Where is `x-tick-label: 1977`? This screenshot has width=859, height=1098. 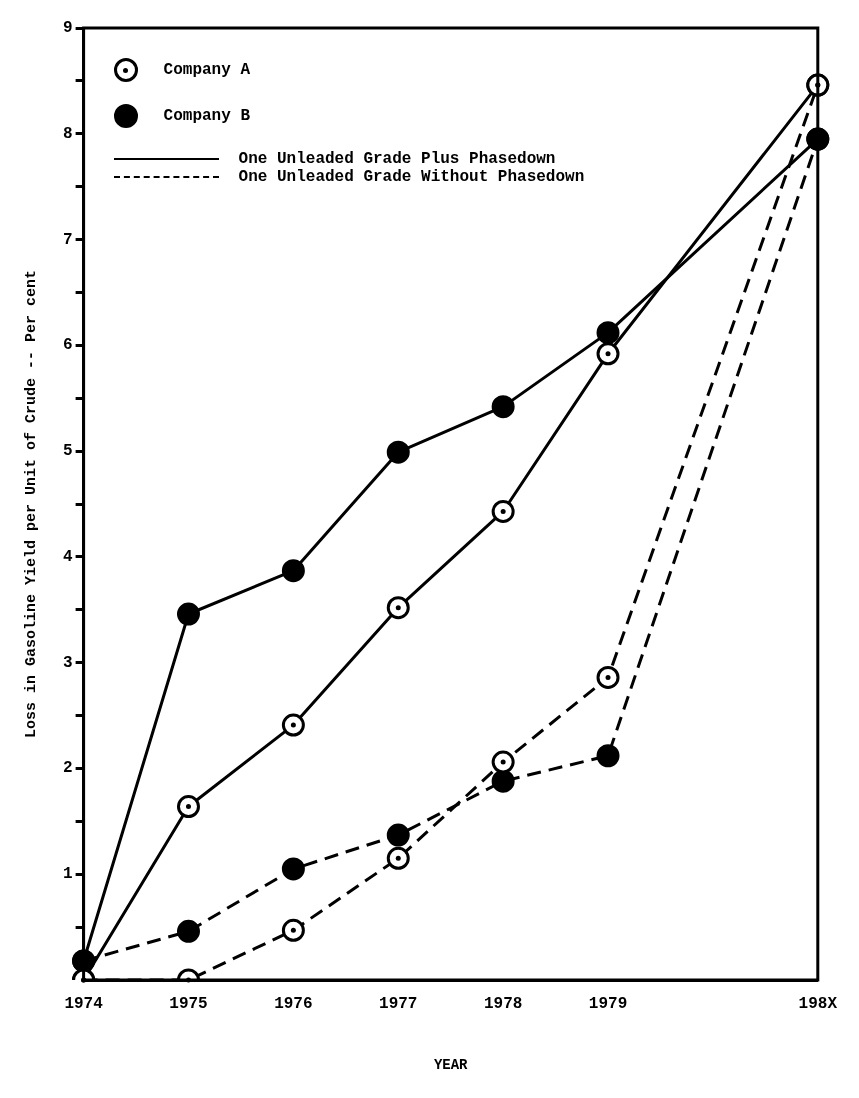 x-tick-label: 1977 is located at coordinates (398, 1003).